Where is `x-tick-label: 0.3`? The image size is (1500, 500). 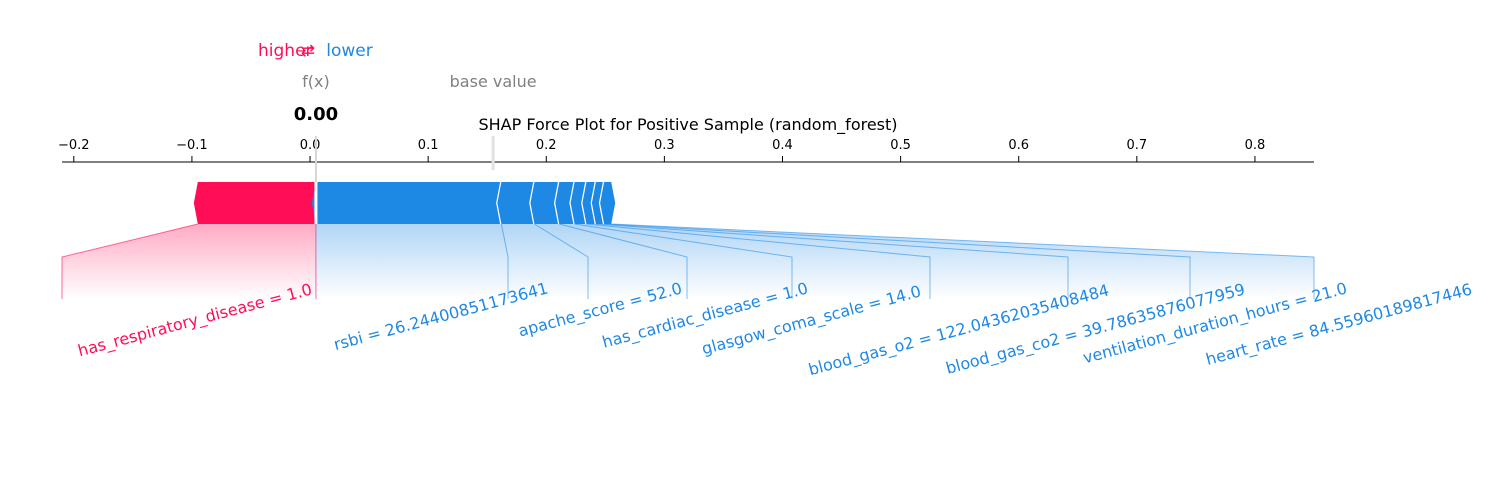
x-tick-label: 0.3 is located at coordinates (664, 145).